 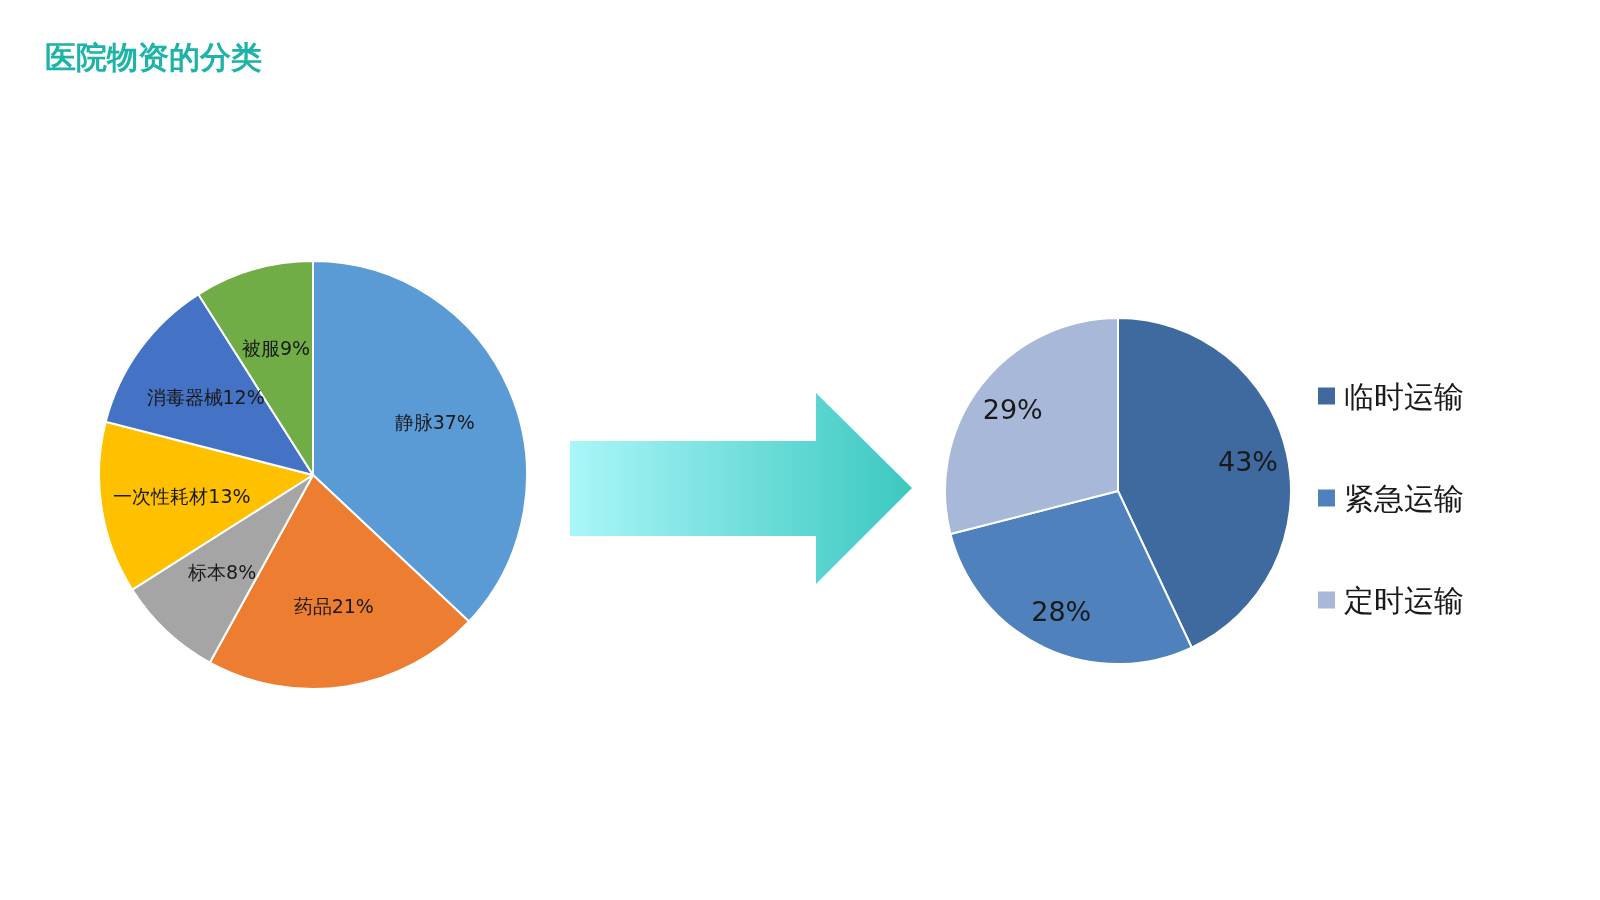 I want to click on slice-label: 药品21%, so click(x=333, y=606).